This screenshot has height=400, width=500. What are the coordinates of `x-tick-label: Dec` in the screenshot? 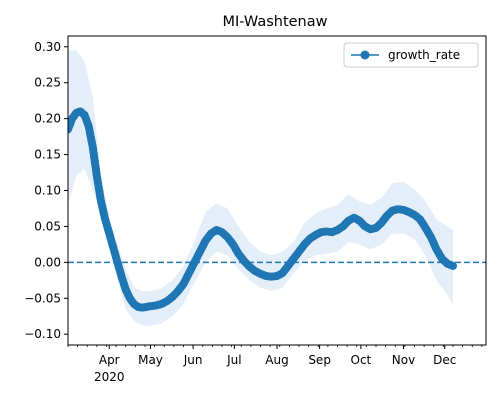 It's located at (444, 360).